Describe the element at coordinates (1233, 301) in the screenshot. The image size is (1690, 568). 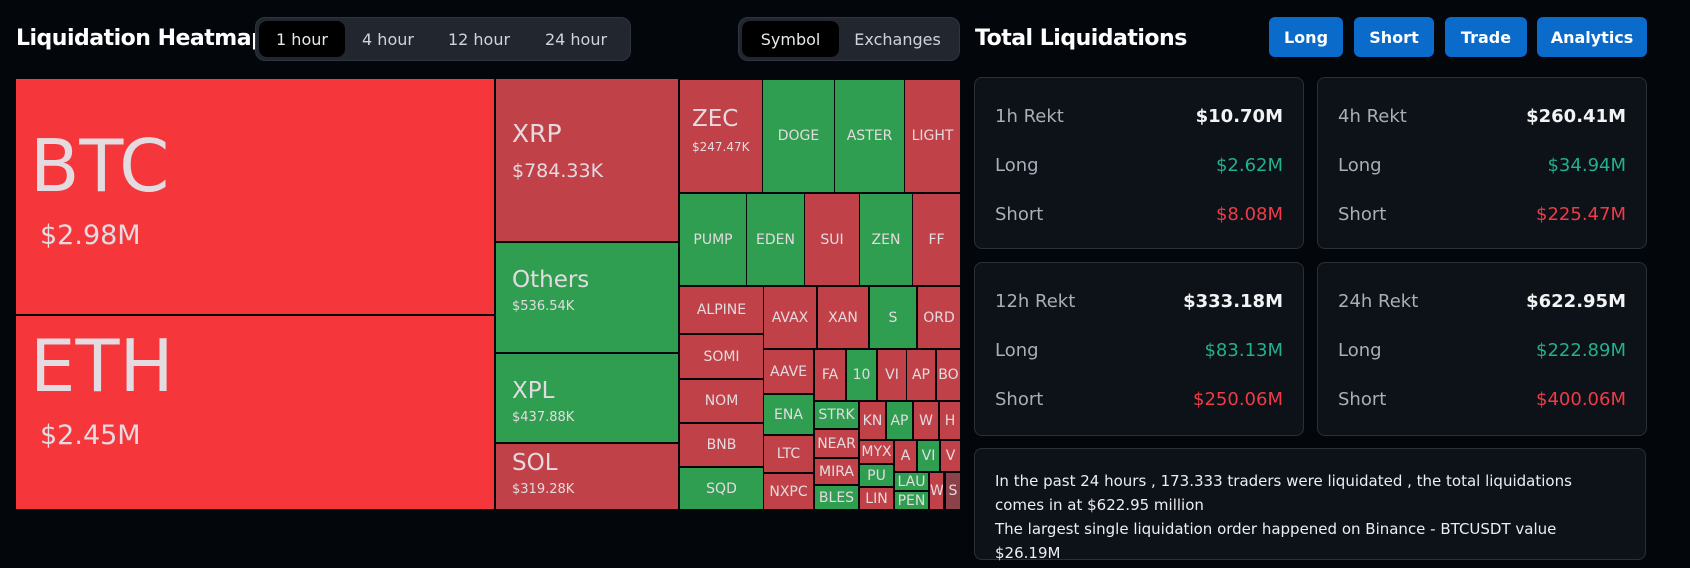
I see `total-value: $333.18M` at that location.